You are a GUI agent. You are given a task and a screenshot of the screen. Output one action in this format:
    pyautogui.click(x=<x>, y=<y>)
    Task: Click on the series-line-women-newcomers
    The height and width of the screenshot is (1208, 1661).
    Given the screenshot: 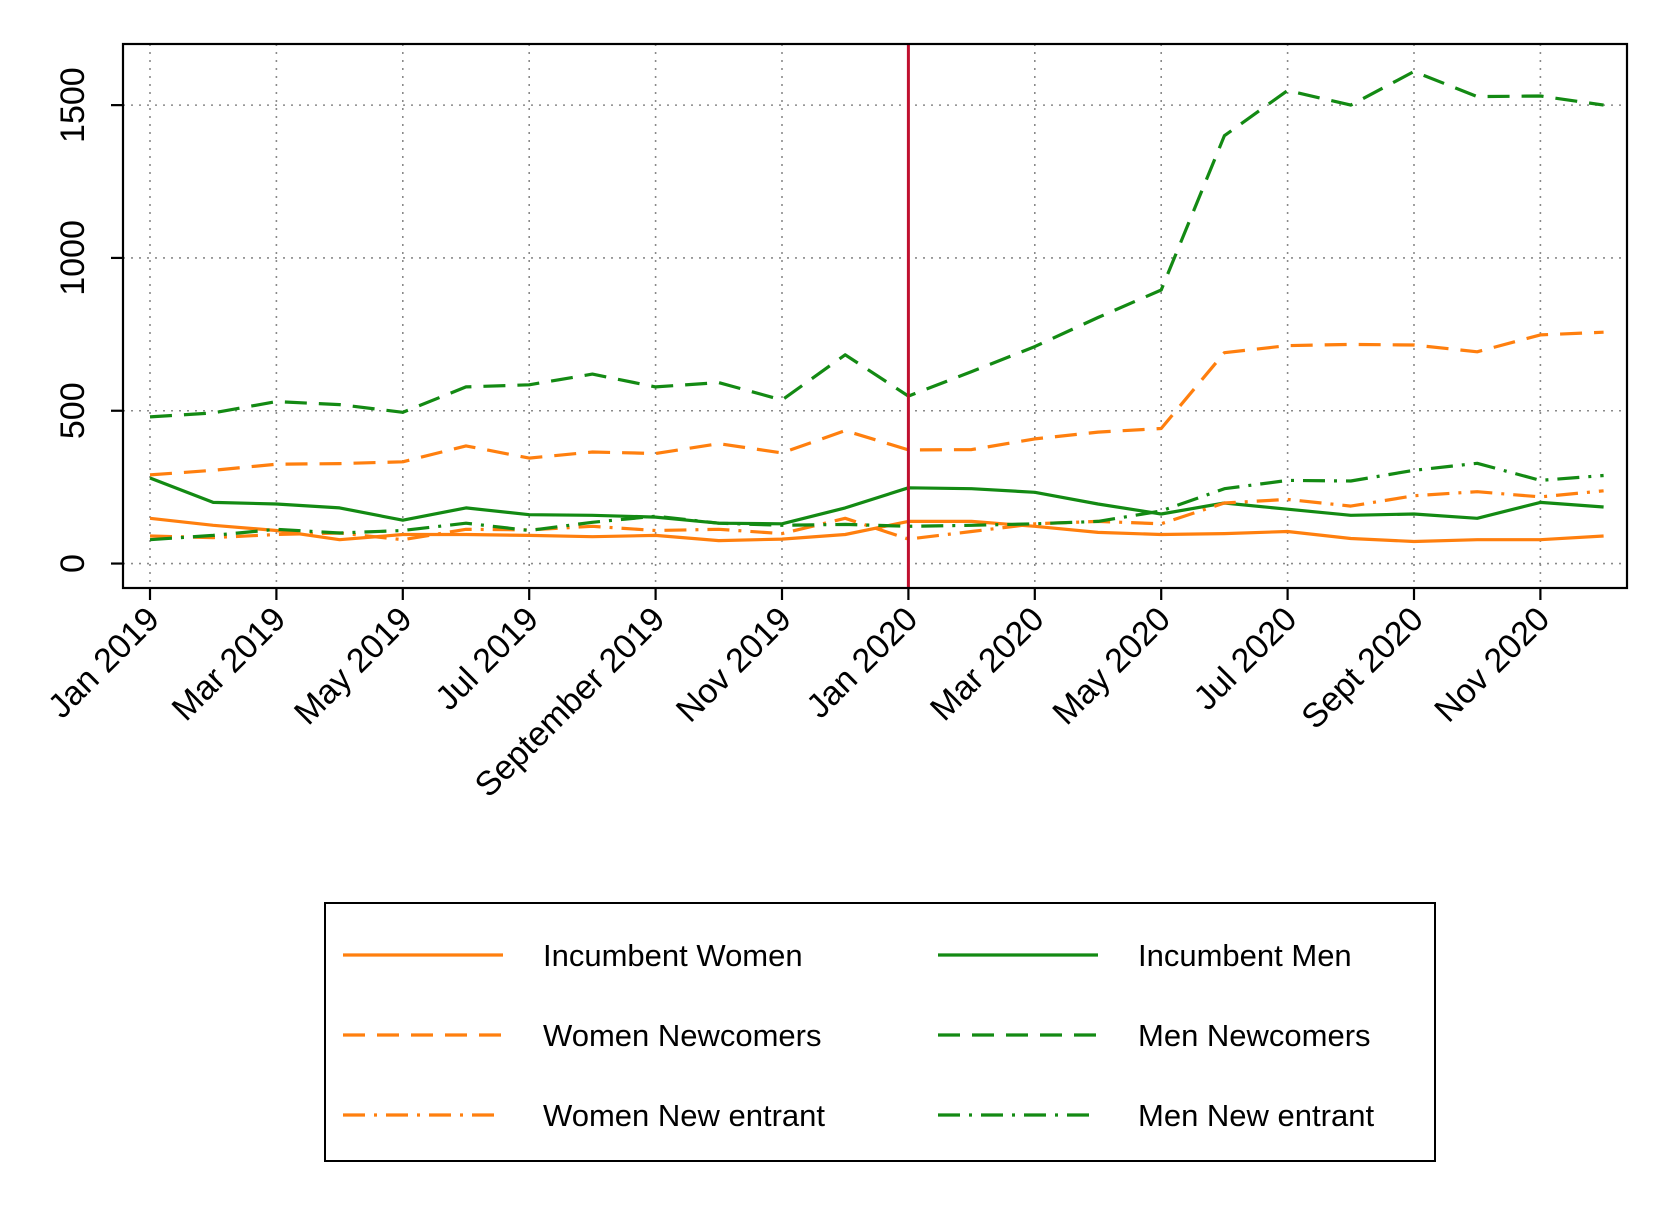 What is the action you would take?
    pyautogui.click(x=876, y=403)
    